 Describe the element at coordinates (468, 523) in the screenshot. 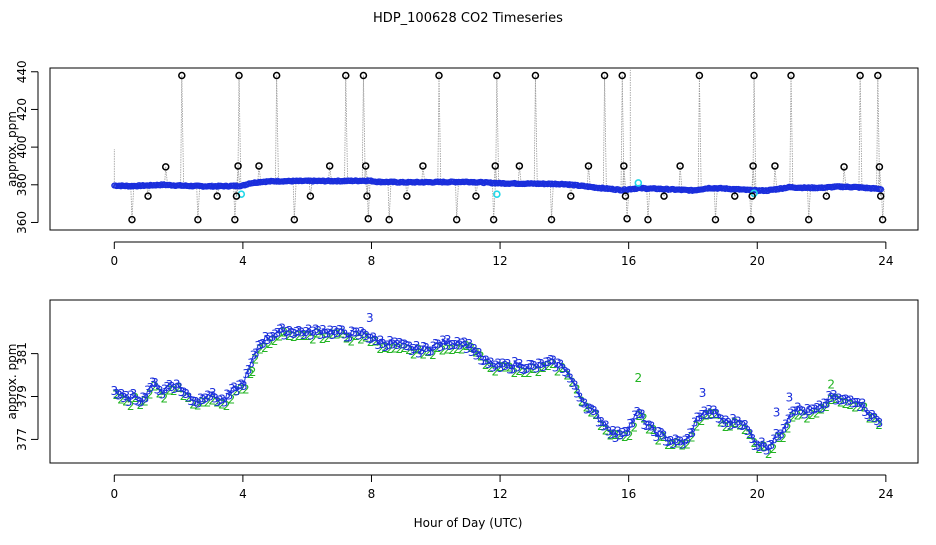

I see `x-axis-label: Hour of Day (UTC)` at that location.